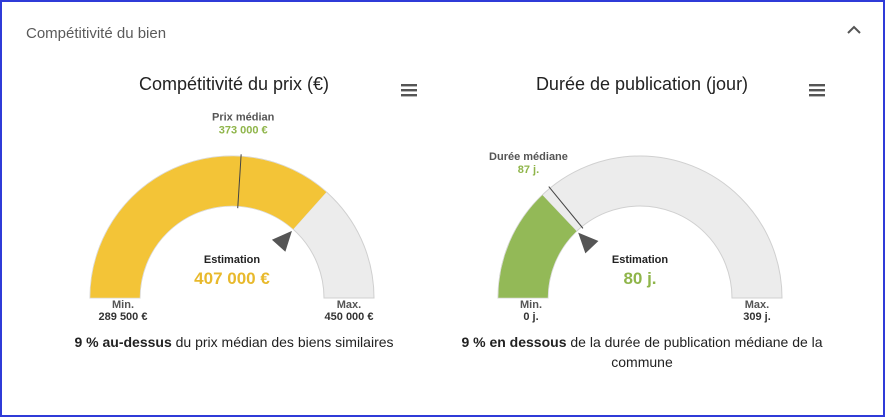 The image size is (885, 417). Describe the element at coordinates (640, 260) in the screenshot. I see `duration-estimation-label: Estimation` at that location.